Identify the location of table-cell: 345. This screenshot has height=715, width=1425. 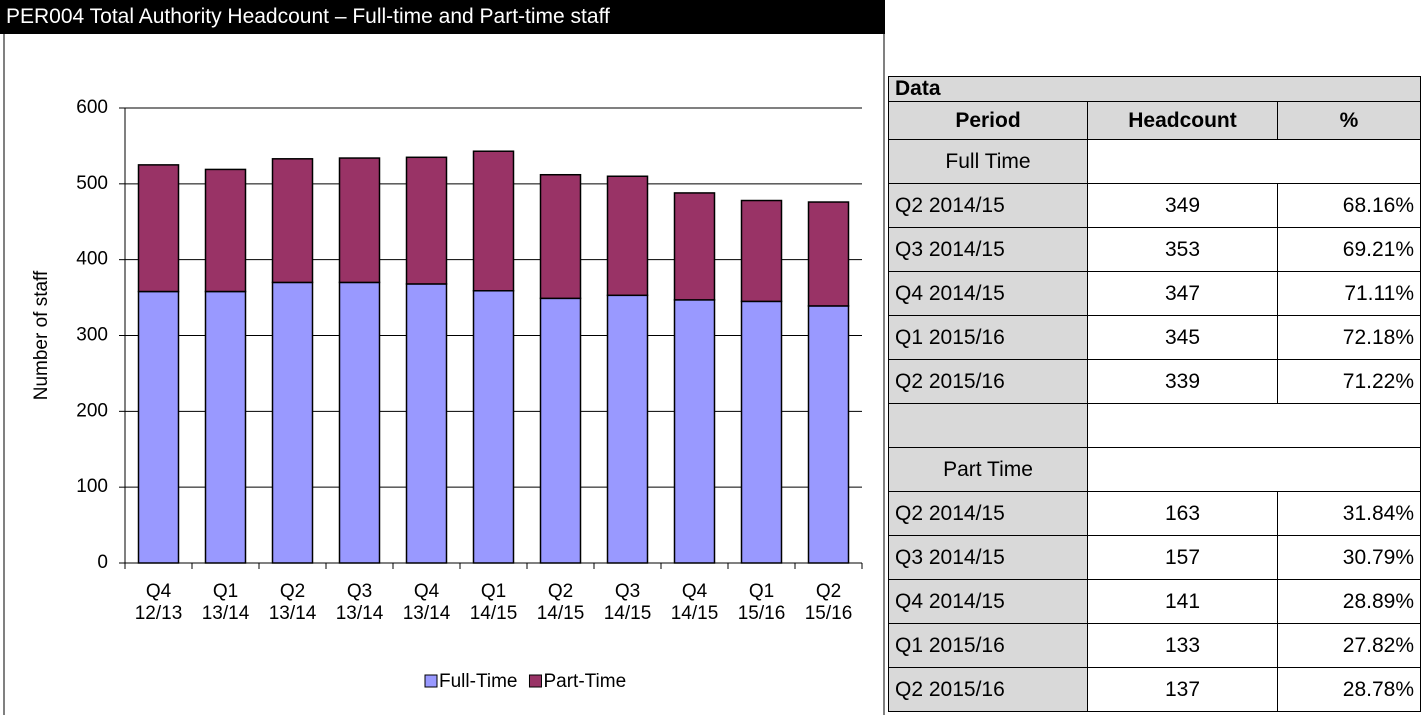
(1182, 337).